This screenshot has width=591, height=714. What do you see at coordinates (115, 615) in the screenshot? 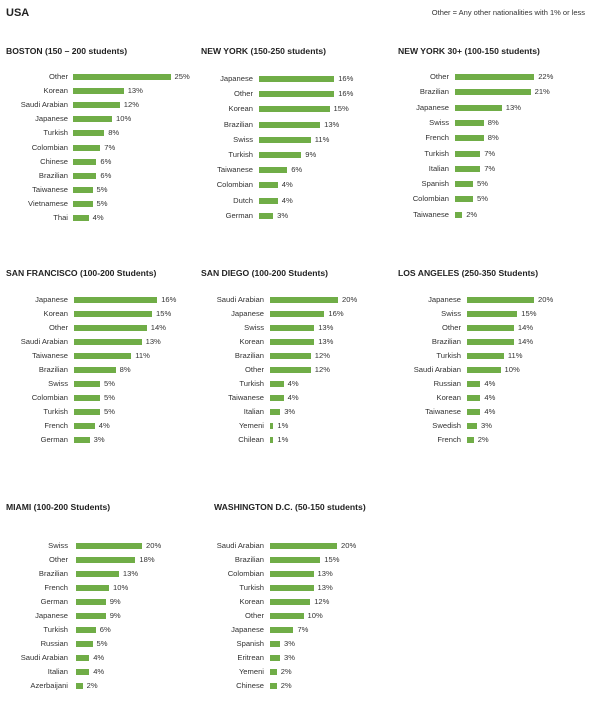
I see `value-label: 9%` at bounding box center [115, 615].